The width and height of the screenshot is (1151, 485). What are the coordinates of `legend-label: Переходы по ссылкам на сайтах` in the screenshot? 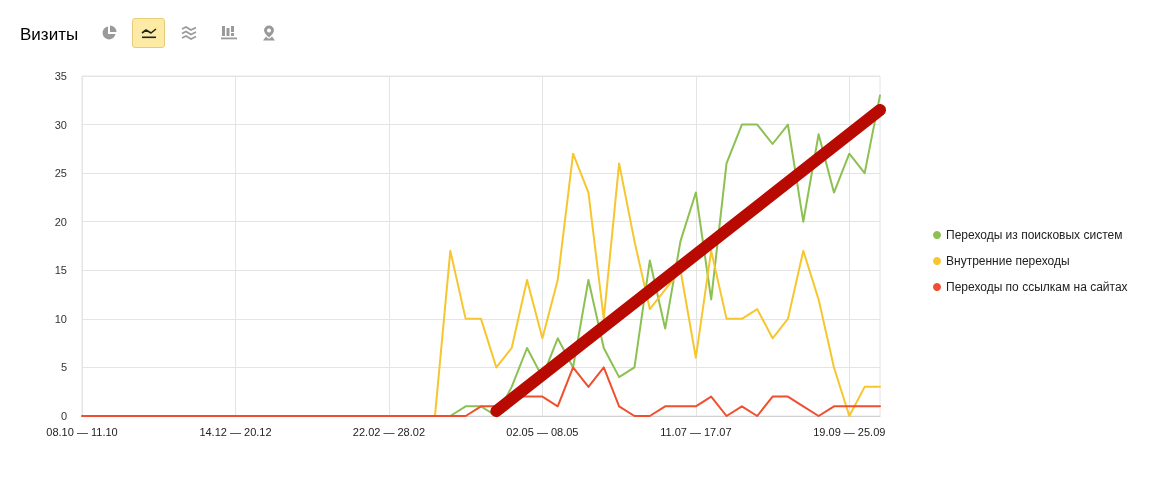 It's located at (1037, 287).